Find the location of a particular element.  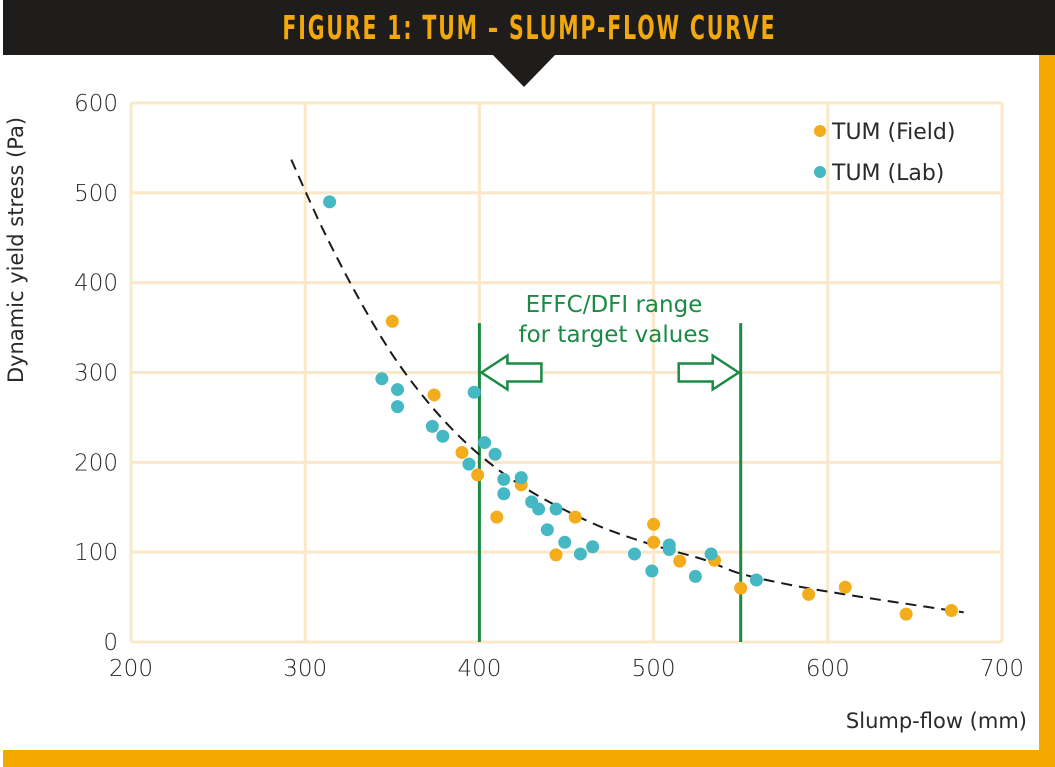

y-tick-labels: 0 100 200 300 400 500 600 is located at coordinates (96, 373).